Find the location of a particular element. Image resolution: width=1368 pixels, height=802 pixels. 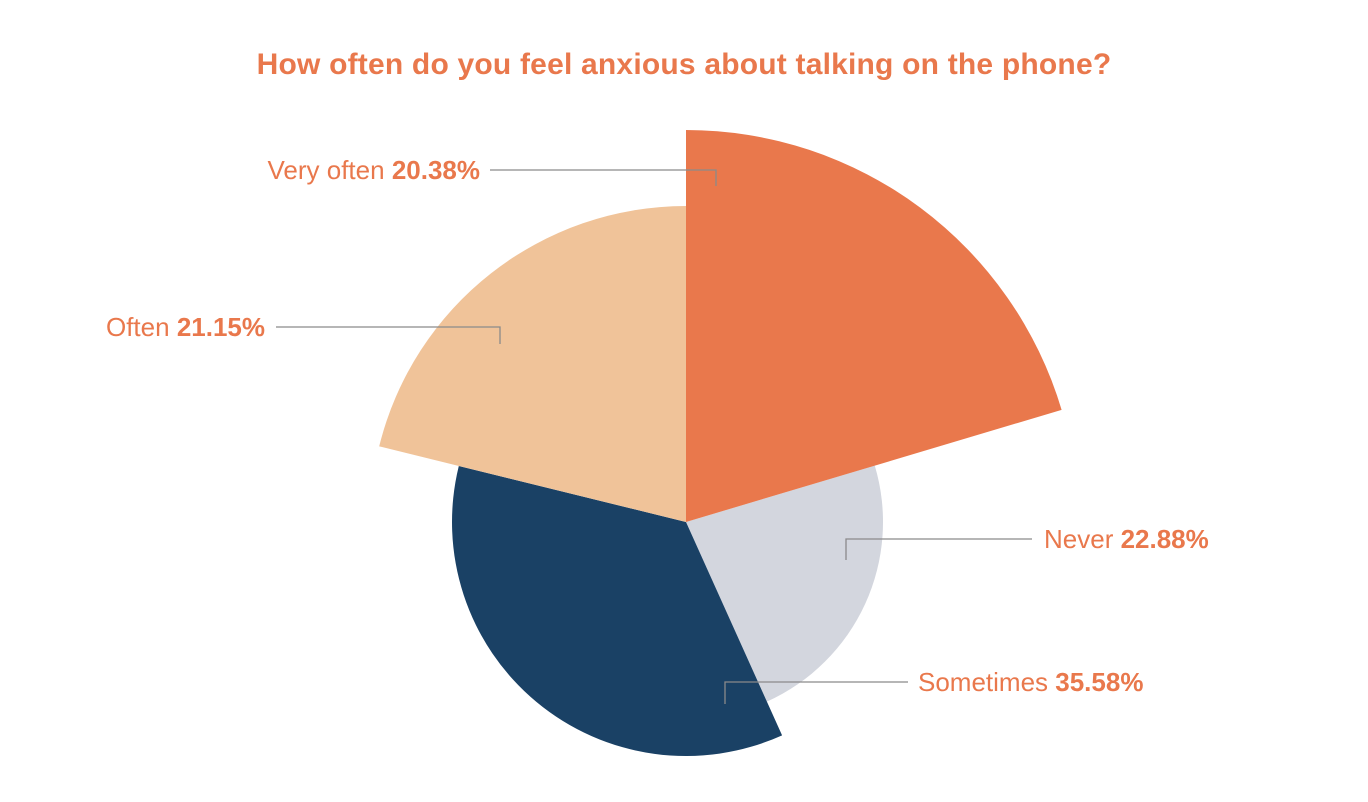

slice-label-name: Sometimes is located at coordinates (986, 682).